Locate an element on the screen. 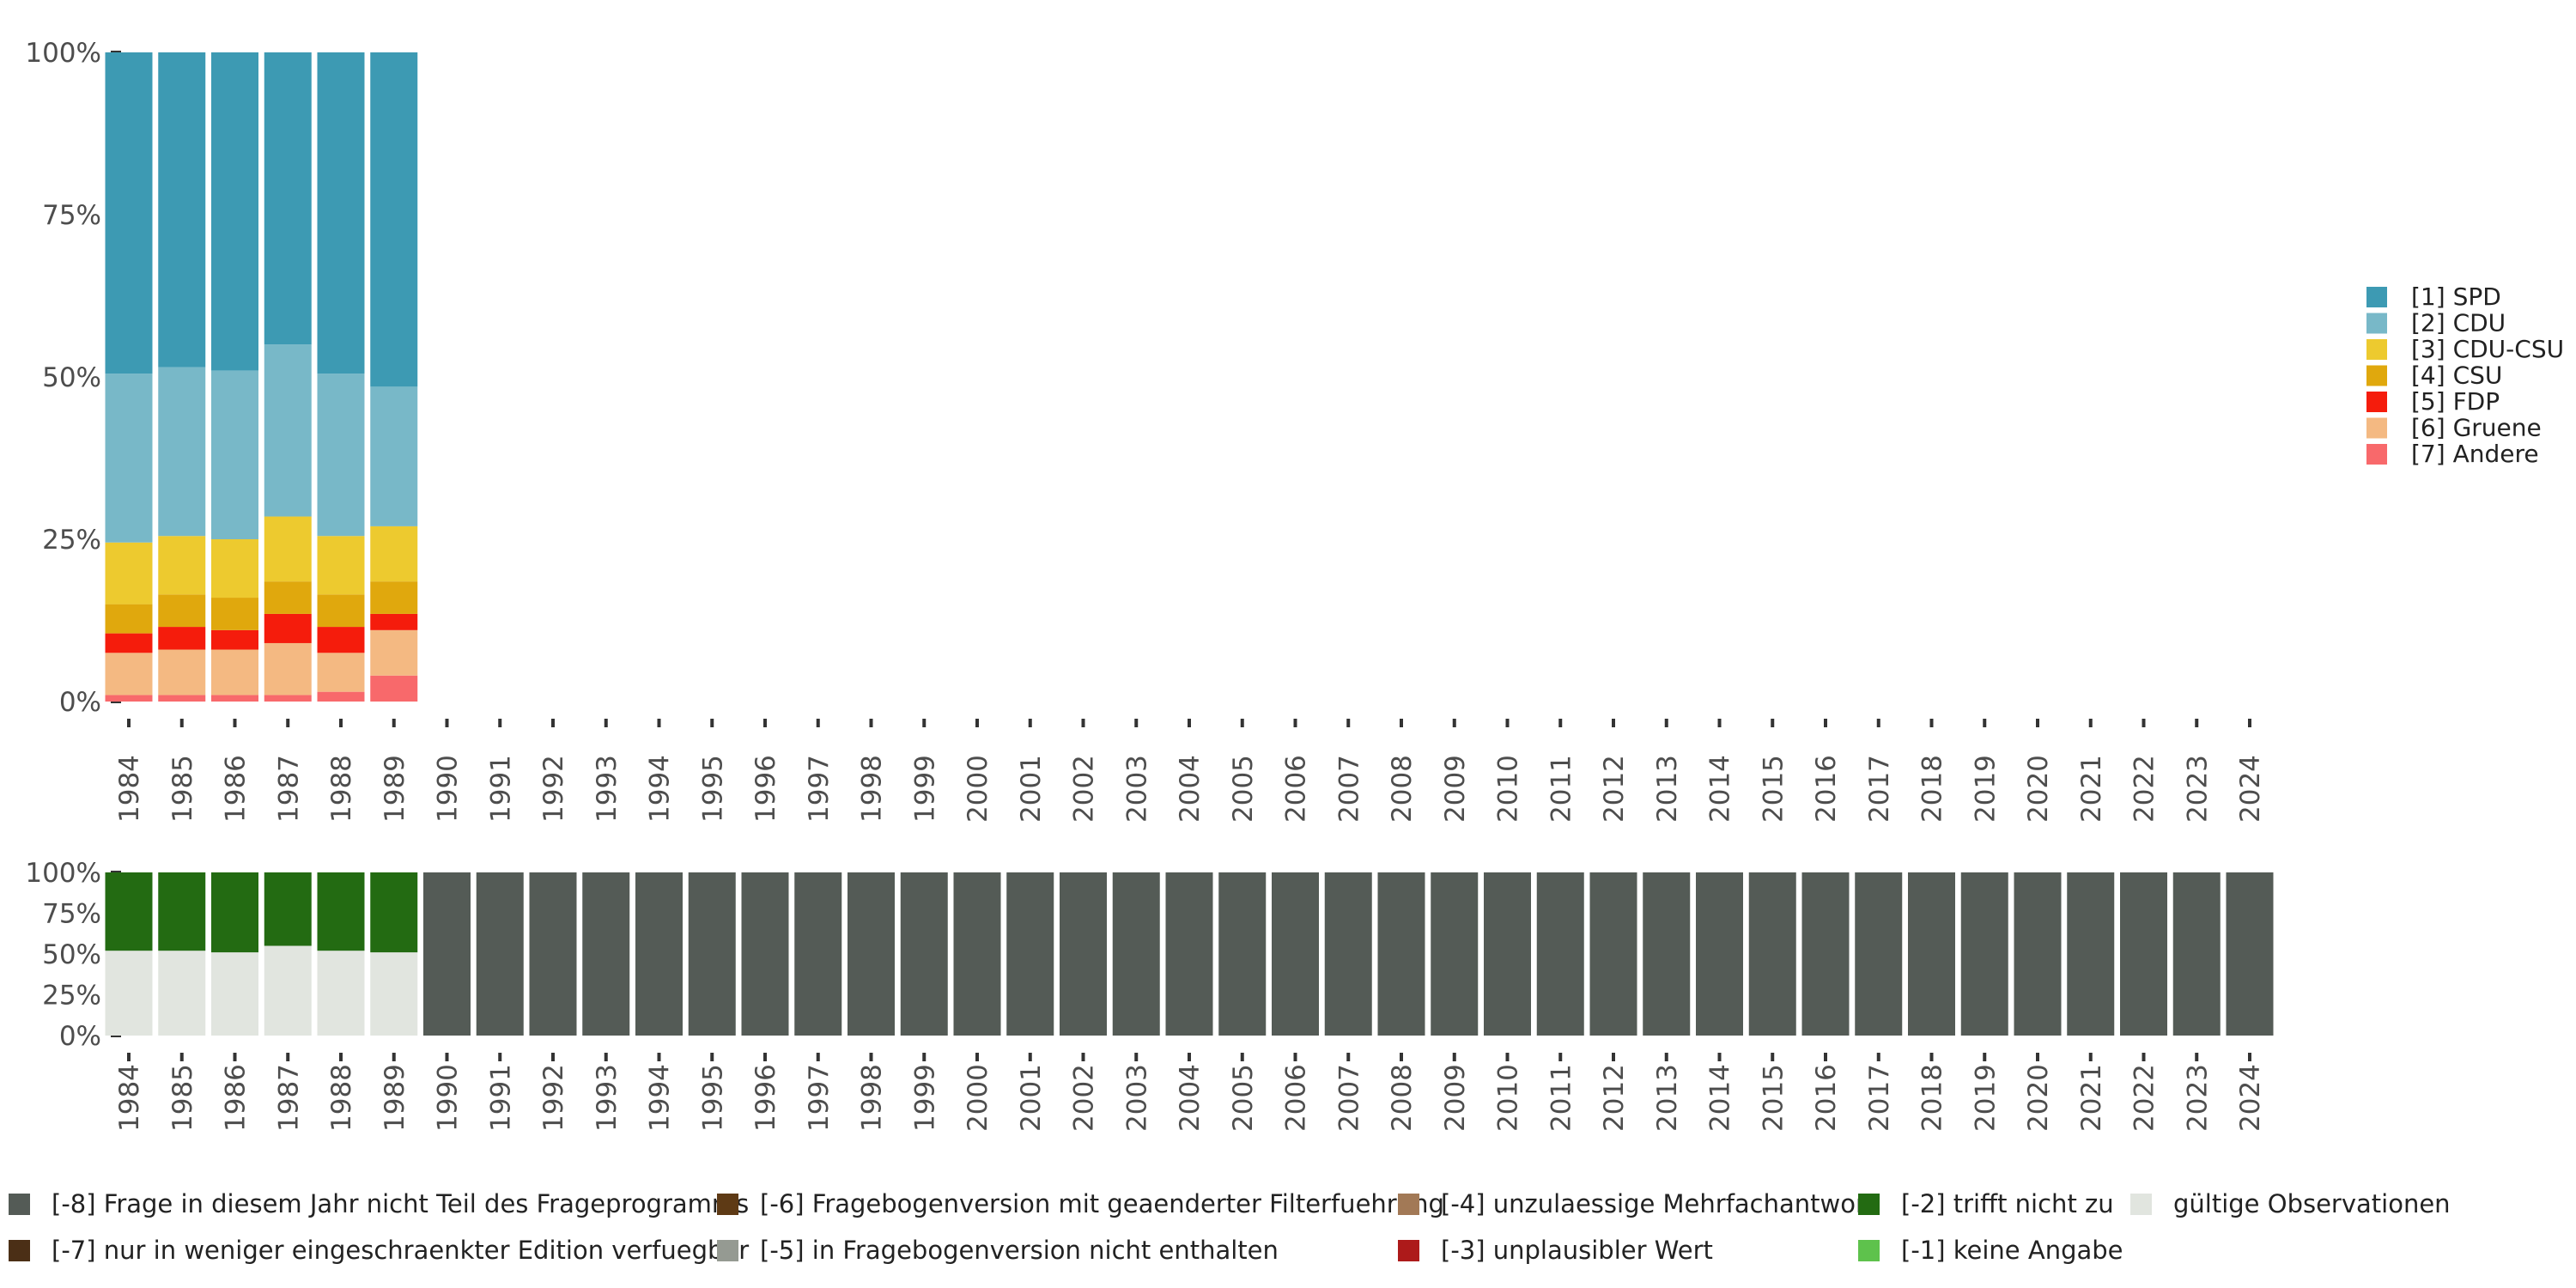 The width and height of the screenshot is (2576, 1288). legend-swatch-3-unplausibler-wert is located at coordinates (1408, 1250).